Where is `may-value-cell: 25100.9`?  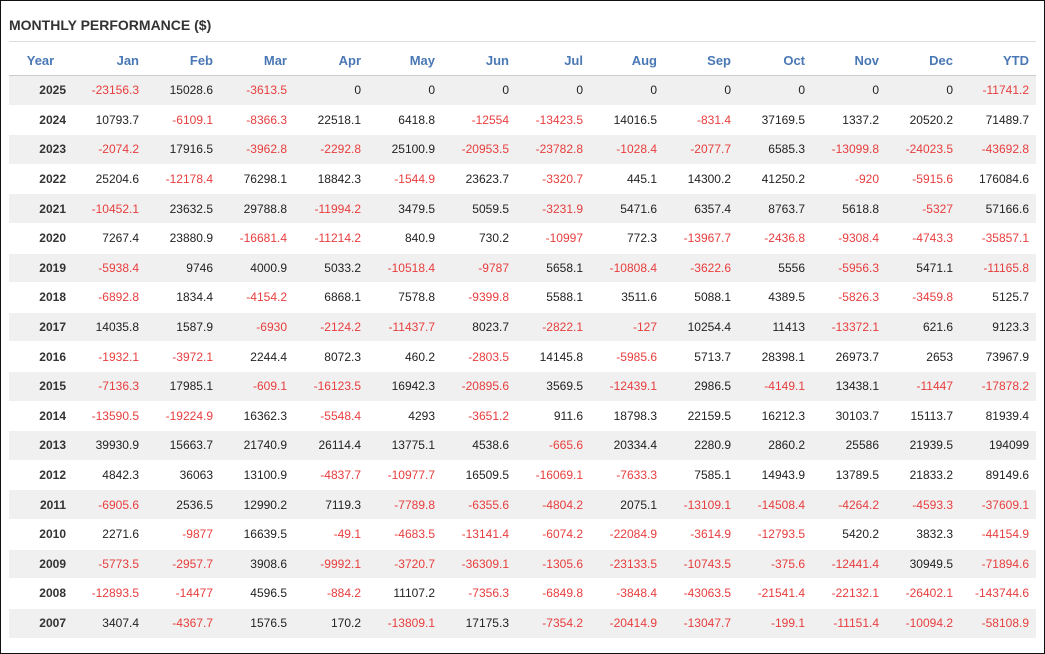
may-value-cell: 25100.9 is located at coordinates (405, 149).